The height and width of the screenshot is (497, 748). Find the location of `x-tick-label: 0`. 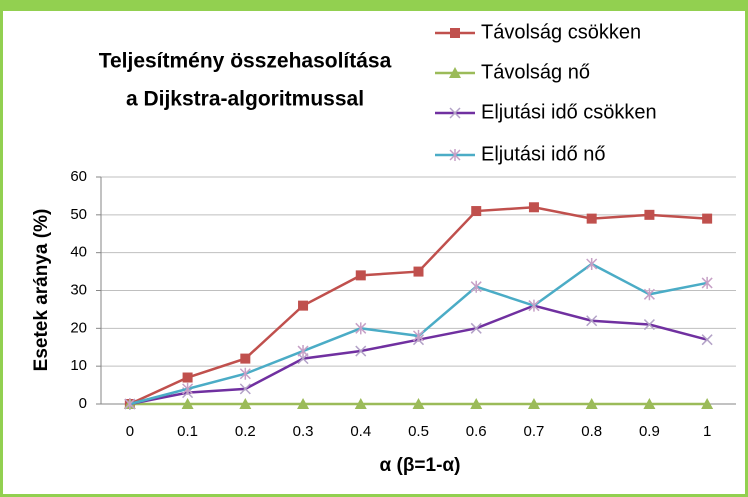

x-tick-label: 0 is located at coordinates (130, 431).